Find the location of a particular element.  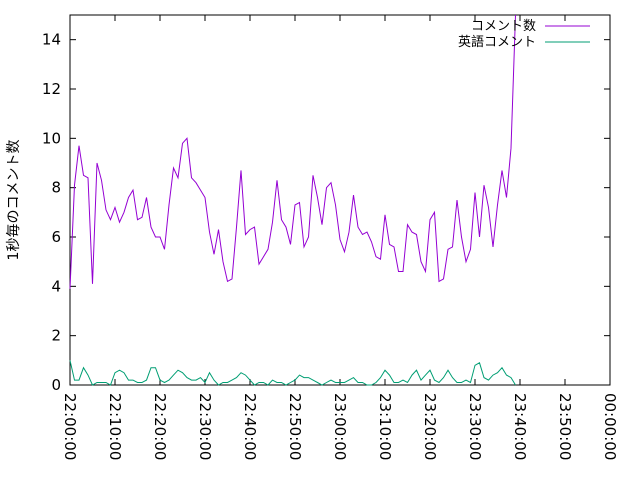

y-tick-label: 14 is located at coordinates (51, 40).